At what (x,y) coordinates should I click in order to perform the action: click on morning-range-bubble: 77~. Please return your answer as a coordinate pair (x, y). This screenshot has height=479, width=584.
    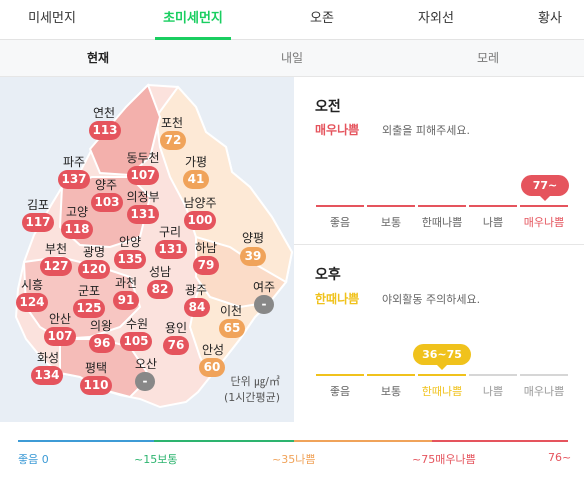
    Looking at the image, I should click on (545, 188).